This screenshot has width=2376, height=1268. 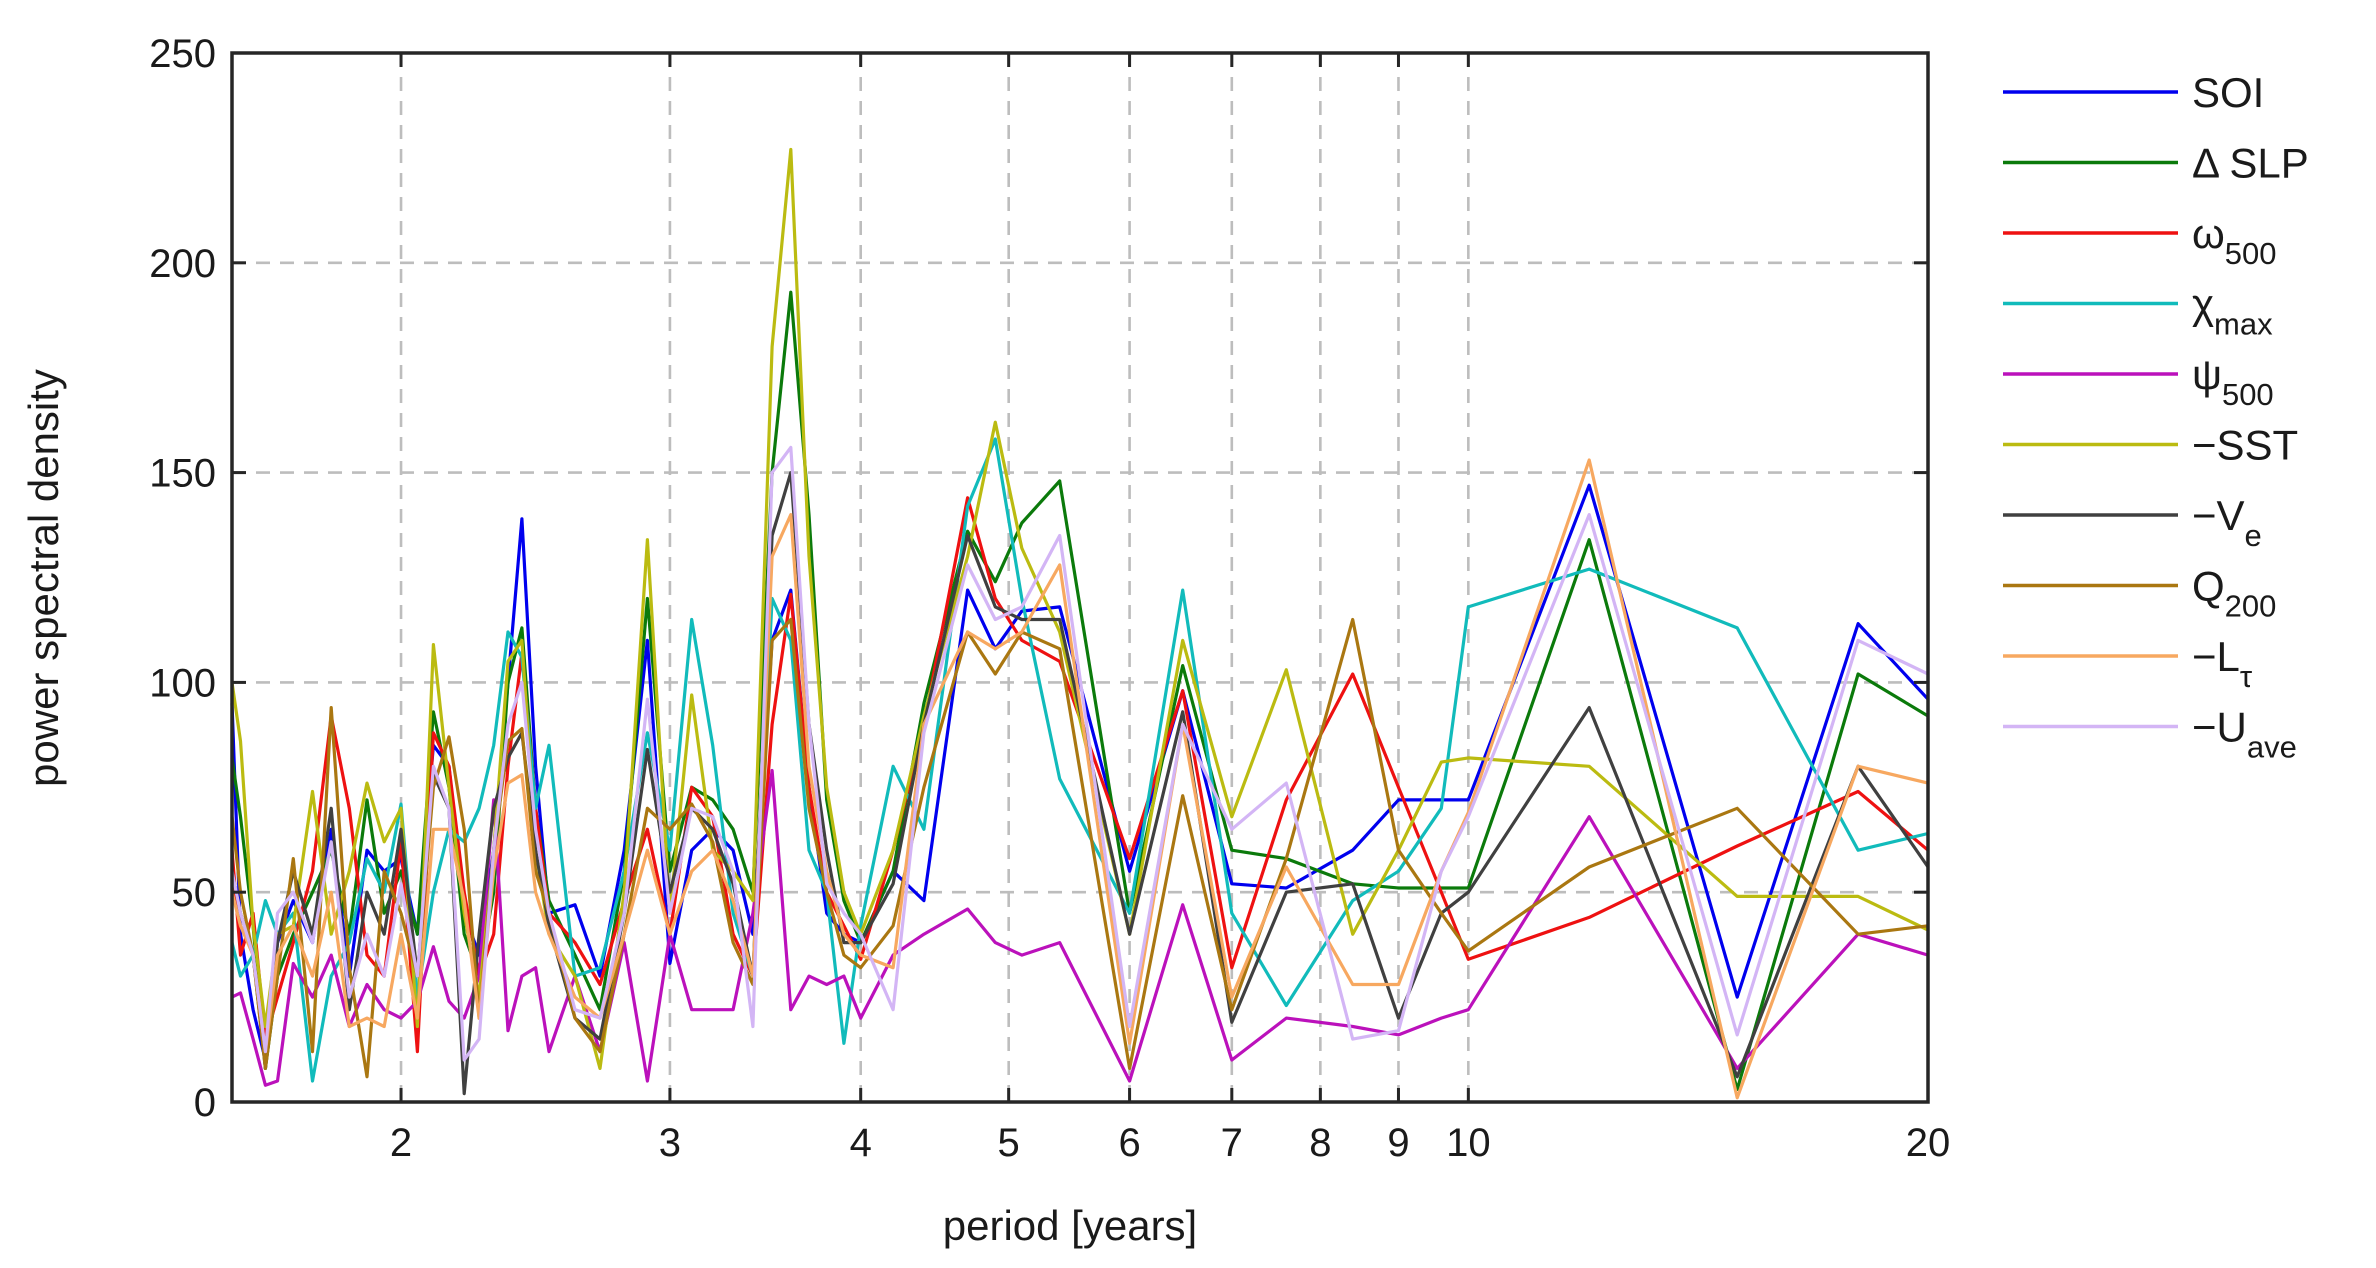 What do you see at coordinates (205, 1103) in the screenshot?
I see `y-tick-label: 0` at bounding box center [205, 1103].